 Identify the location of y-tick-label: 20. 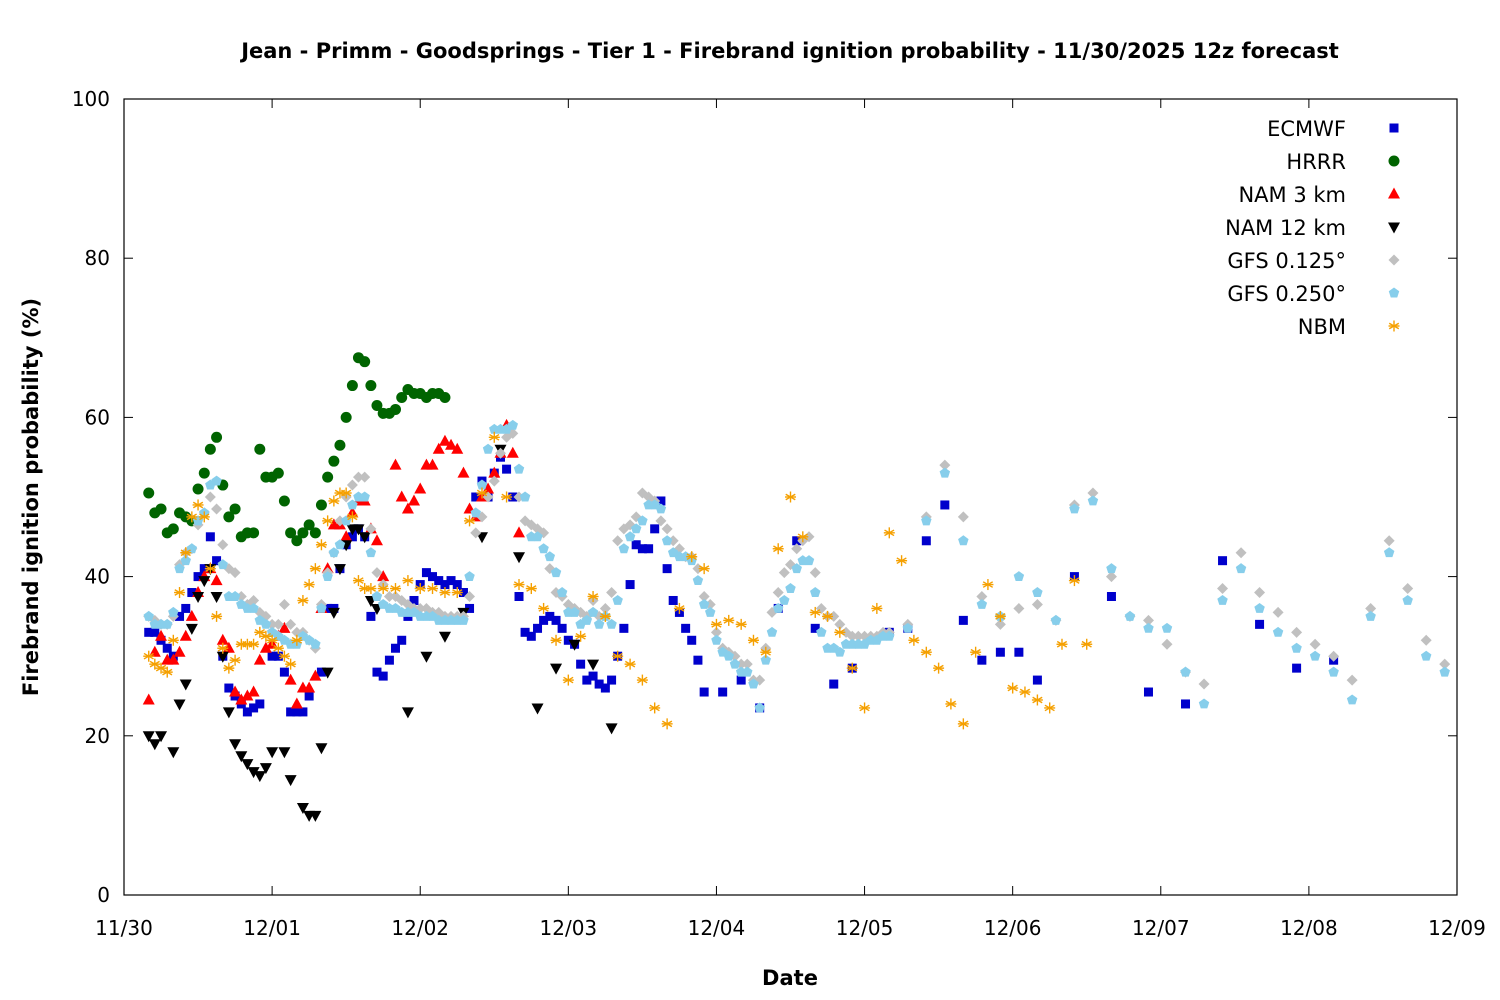
(97, 736).